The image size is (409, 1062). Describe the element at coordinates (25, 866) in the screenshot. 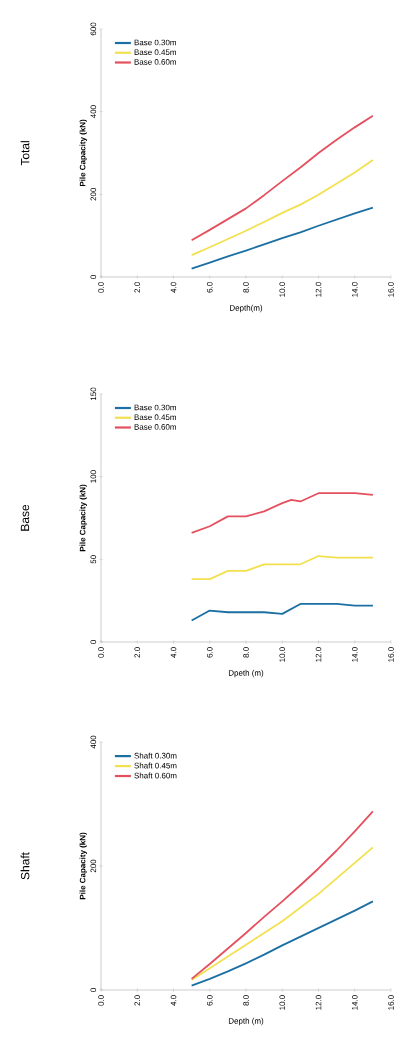

I see `text: Shaft` at that location.